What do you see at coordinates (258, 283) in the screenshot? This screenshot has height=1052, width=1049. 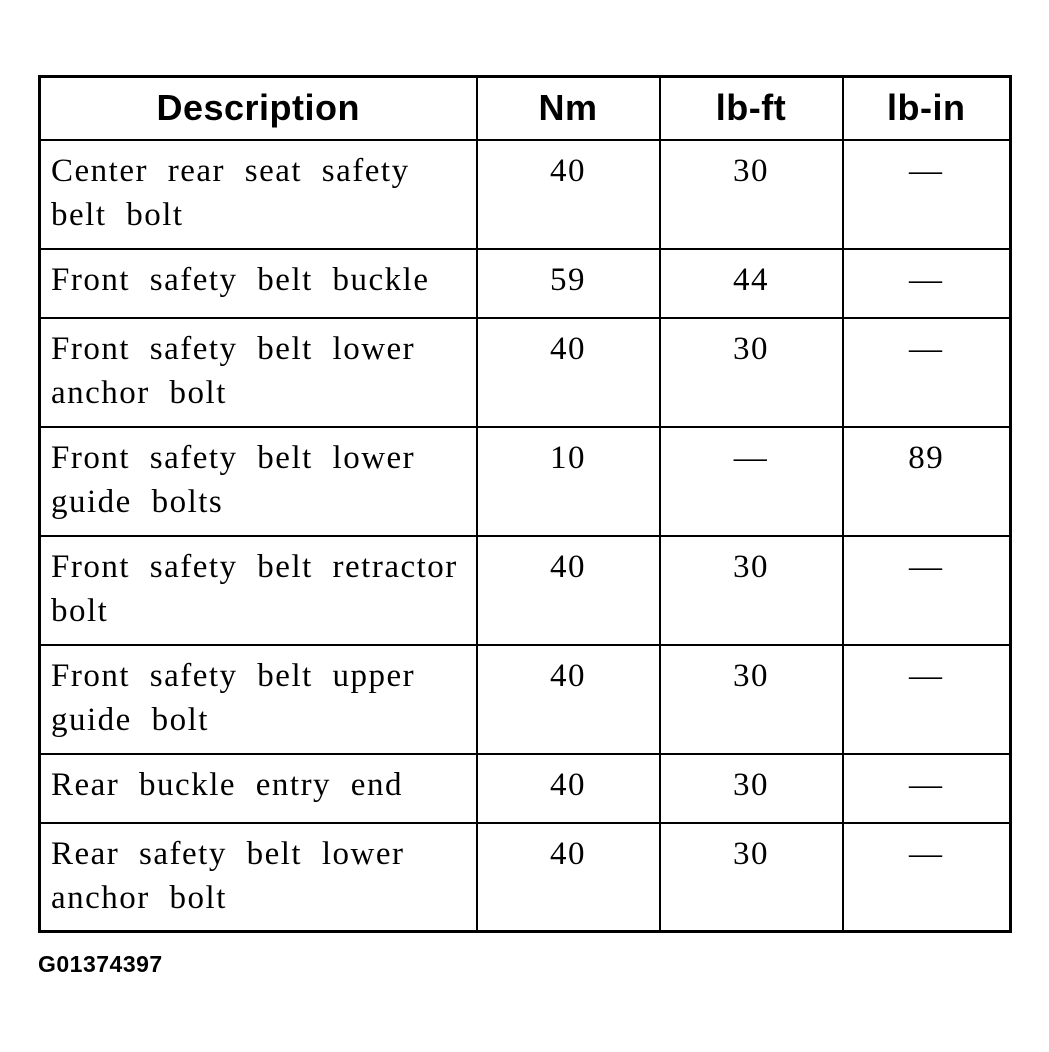 I see `description-cell: Front safety belt buckle` at bounding box center [258, 283].